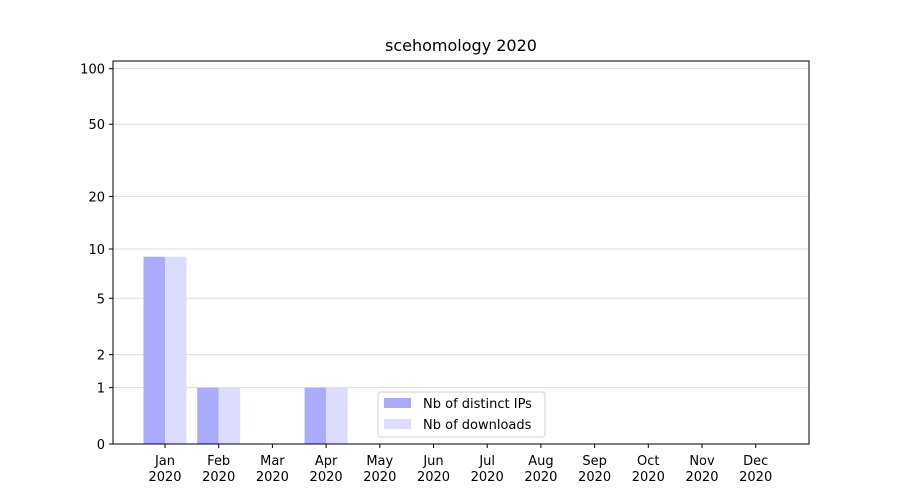 Image resolution: width=900 pixels, height=504 pixels. I want to click on y-tick-label: 50, so click(96, 125).